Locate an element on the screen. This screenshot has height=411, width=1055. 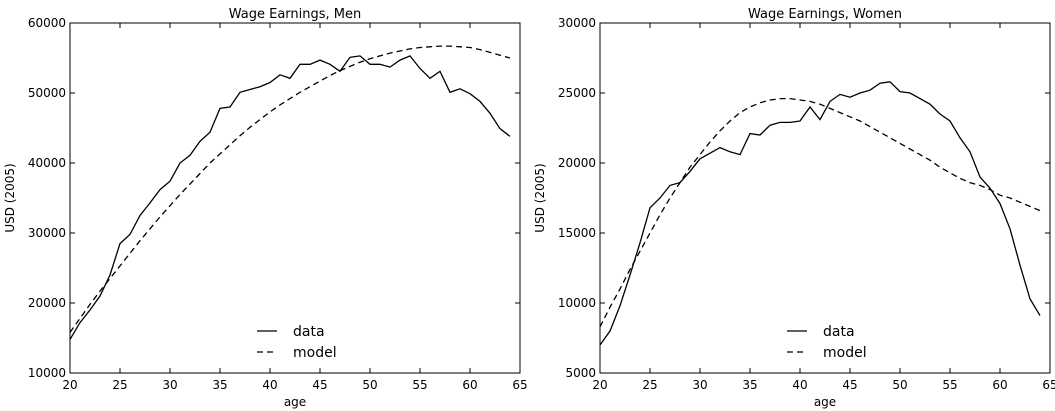
y-tick-label: 25000 is located at coordinates (577, 93).